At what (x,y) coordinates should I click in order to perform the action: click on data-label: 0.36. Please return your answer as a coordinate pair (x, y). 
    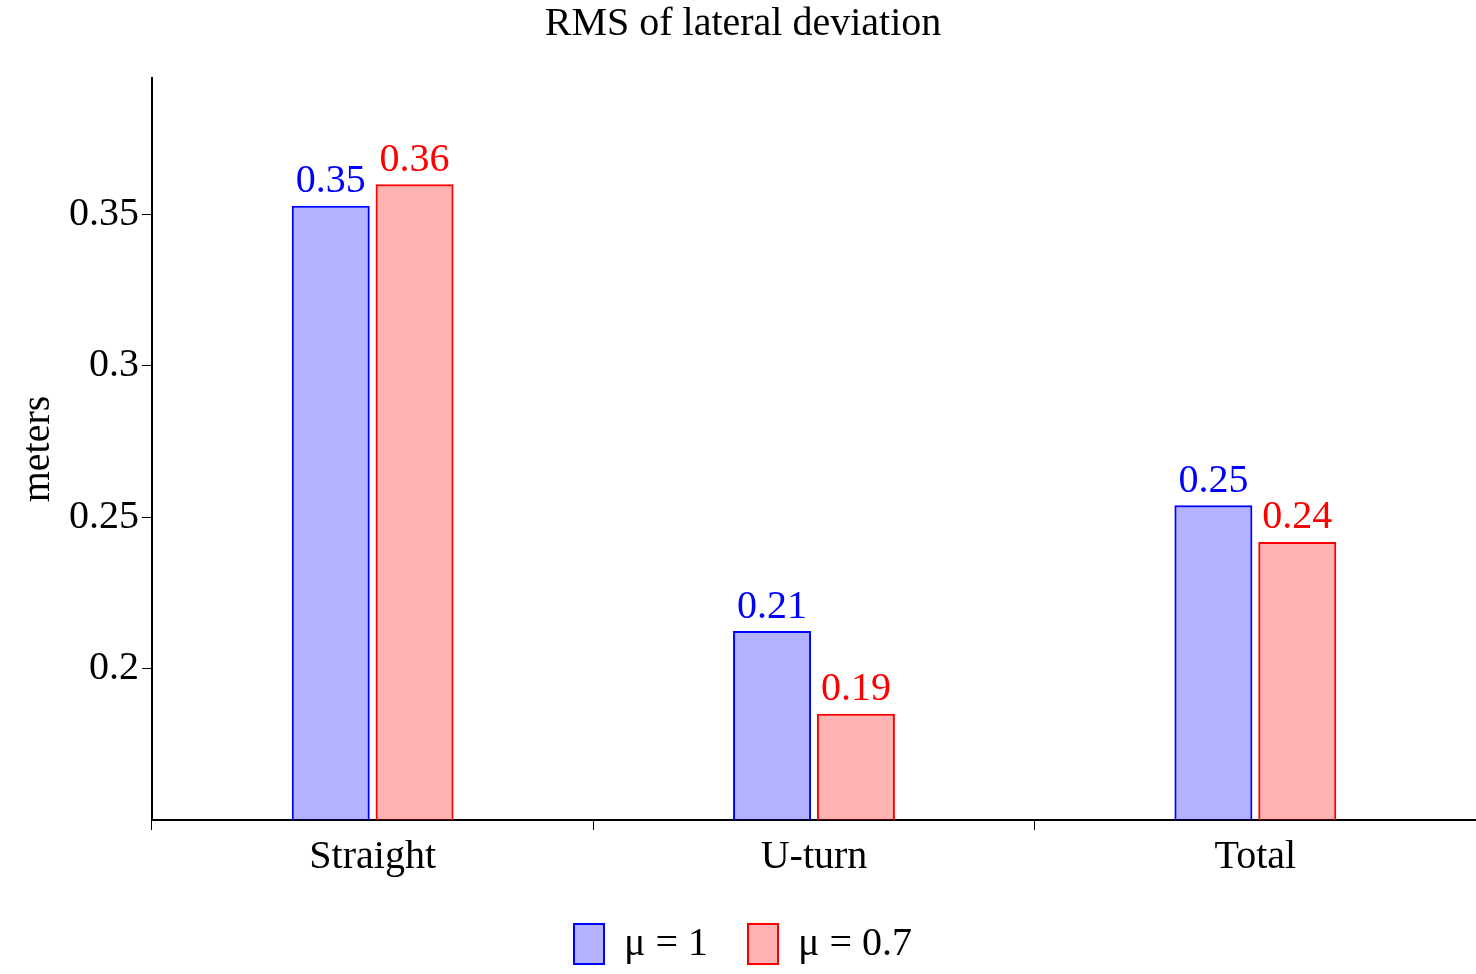
    Looking at the image, I should click on (414, 157).